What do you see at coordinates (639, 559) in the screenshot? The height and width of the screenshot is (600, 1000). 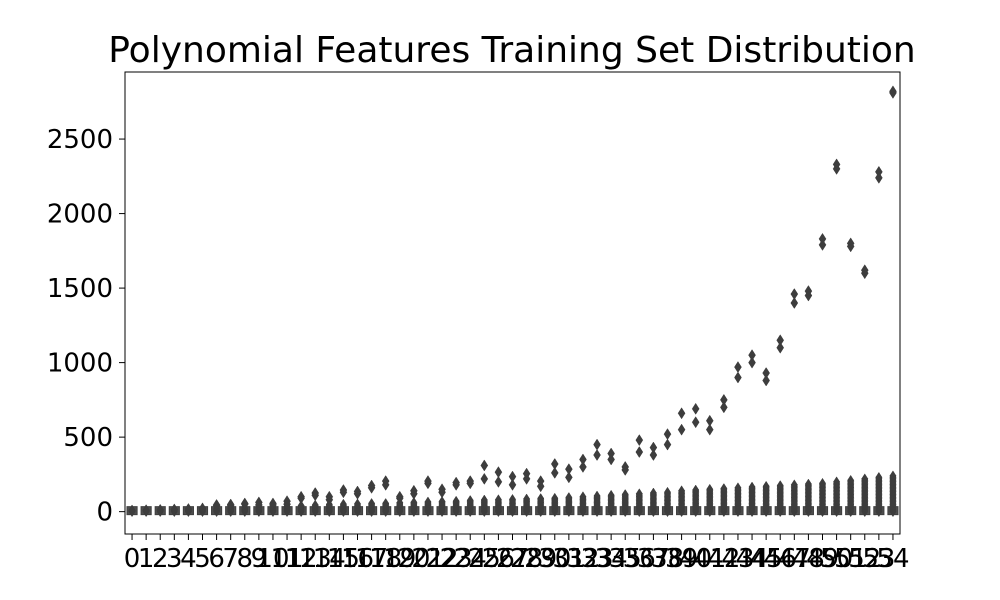 I see `x-tick-label: 36` at bounding box center [639, 559].